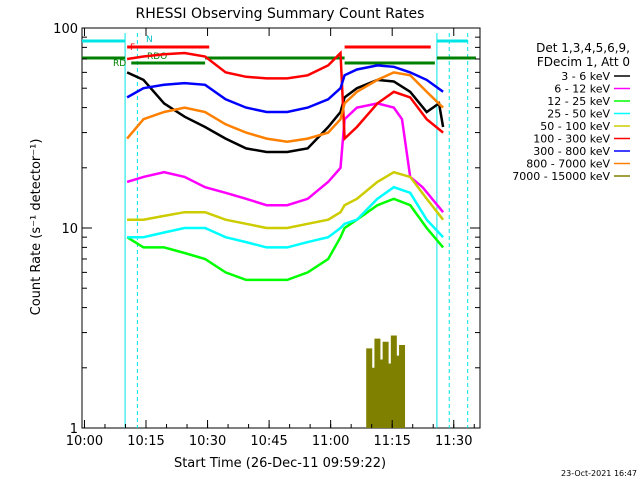 Image resolution: width=640 pixels, height=480 pixels. What do you see at coordinates (578, 114) in the screenshot?
I see `legend-label-3: 25 - 50 keV` at bounding box center [578, 114].